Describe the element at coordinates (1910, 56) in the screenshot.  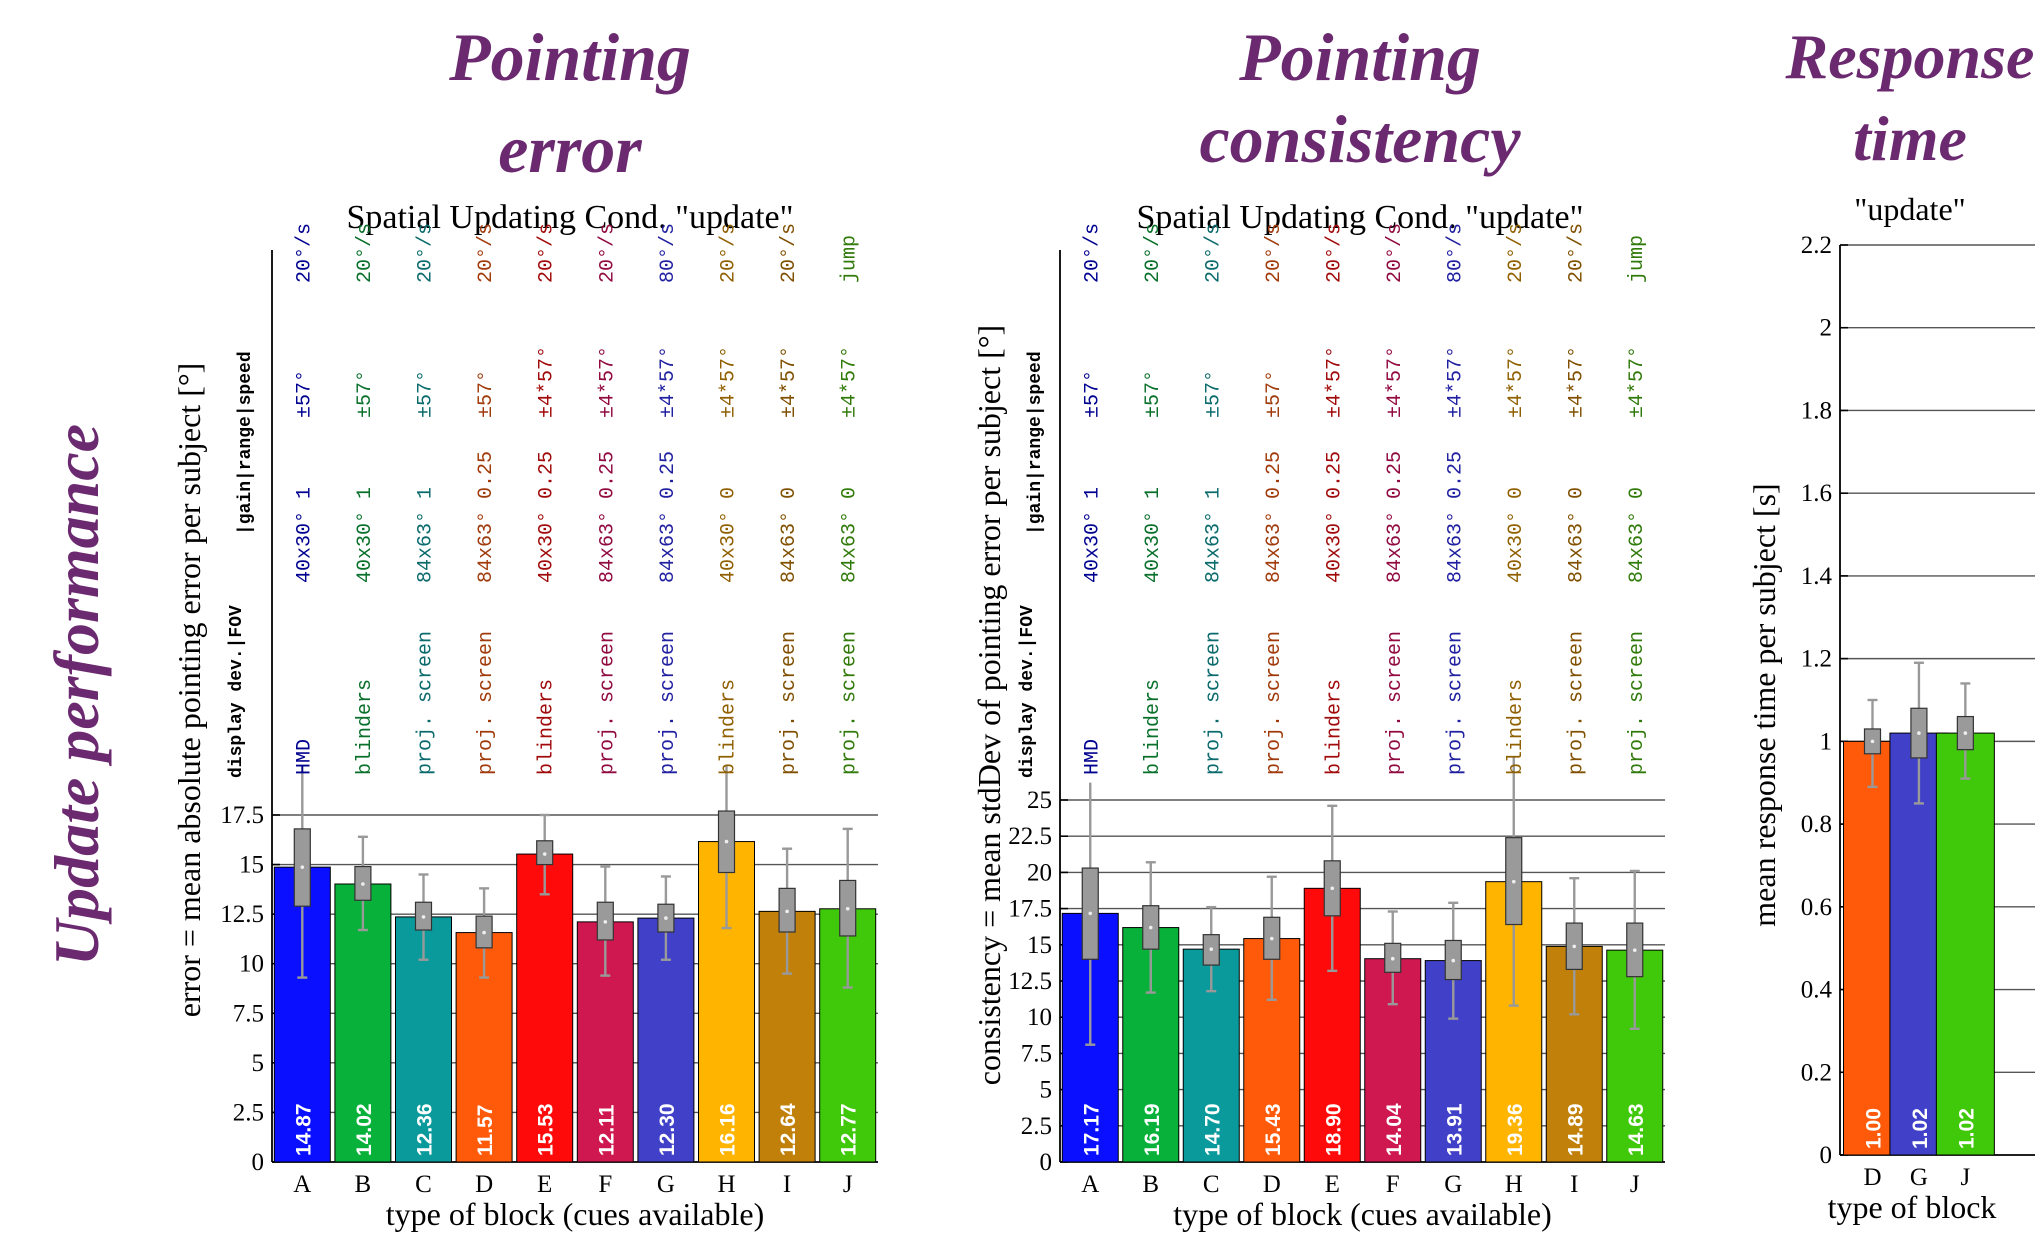
I see `panel-title: Response` at that location.